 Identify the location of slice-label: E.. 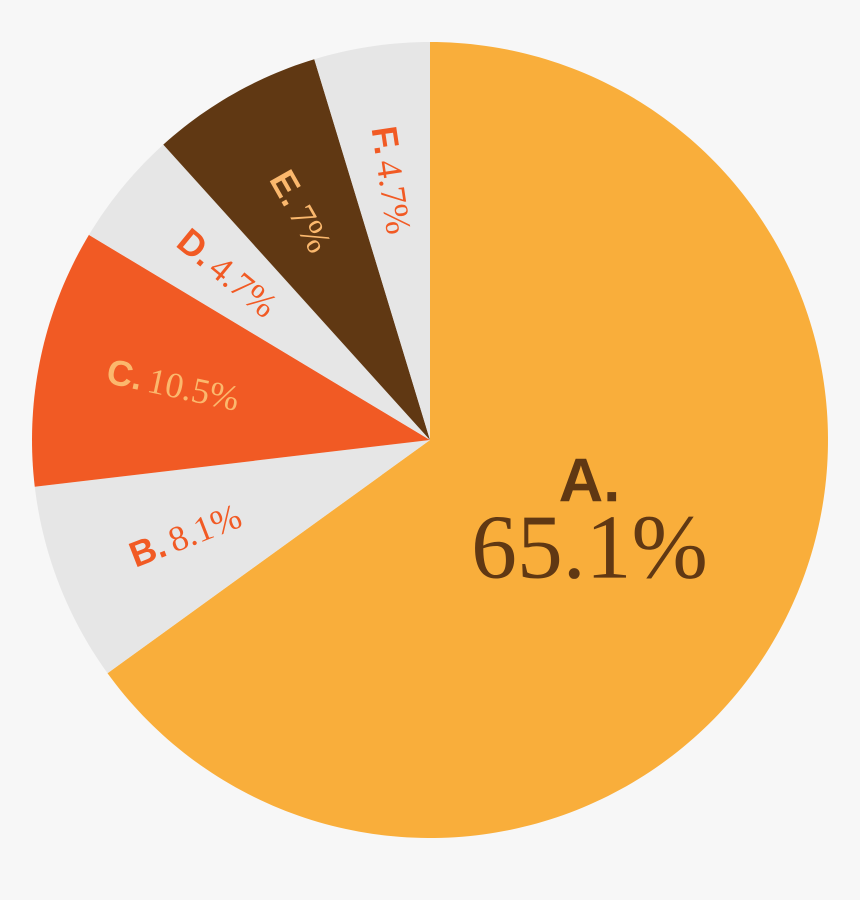
(285, 187).